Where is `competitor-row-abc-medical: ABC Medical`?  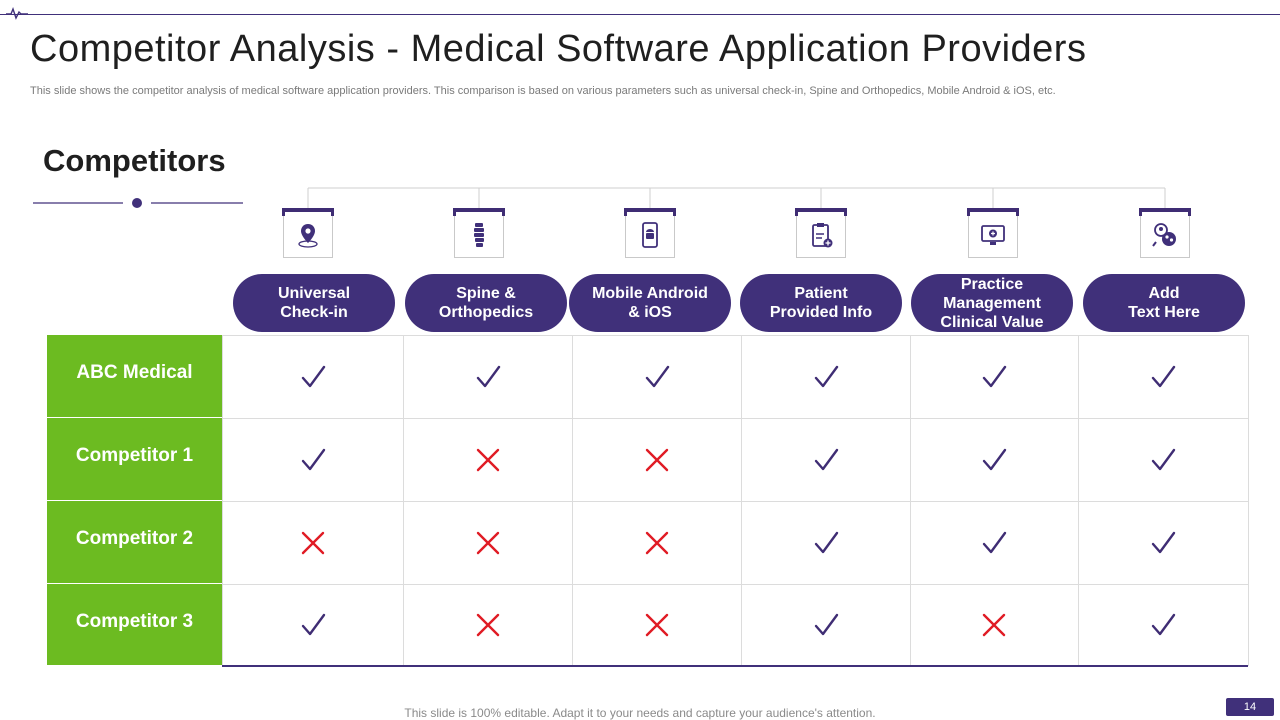
competitor-row-abc-medical: ABC Medical is located at coordinates (134, 376).